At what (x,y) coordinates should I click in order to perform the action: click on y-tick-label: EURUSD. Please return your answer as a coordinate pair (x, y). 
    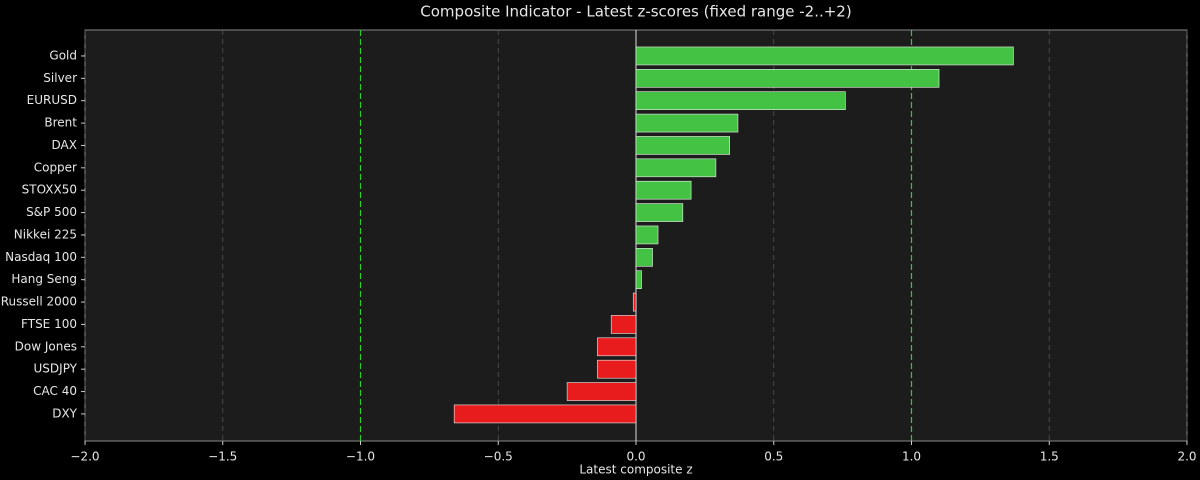
    Looking at the image, I should click on (52, 100).